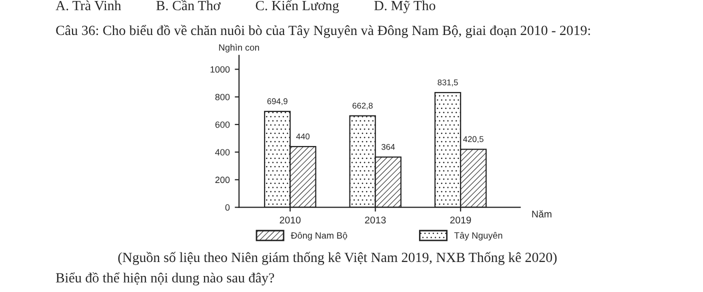 This screenshot has width=703, height=292. I want to click on x-tick-label: 2010, so click(290, 220).